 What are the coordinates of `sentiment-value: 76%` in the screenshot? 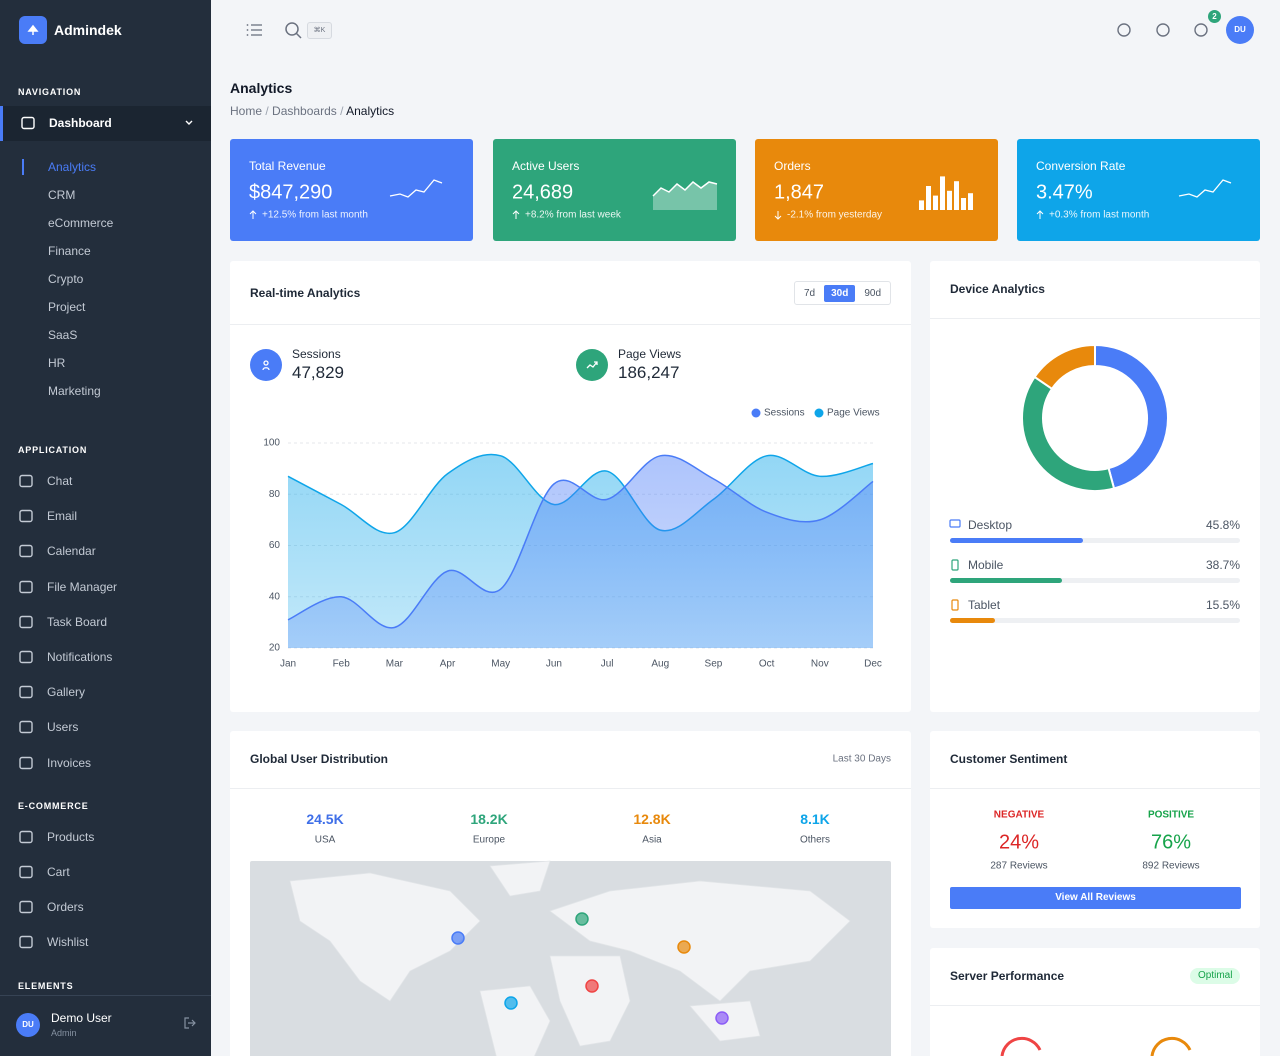 It's located at (1171, 842).